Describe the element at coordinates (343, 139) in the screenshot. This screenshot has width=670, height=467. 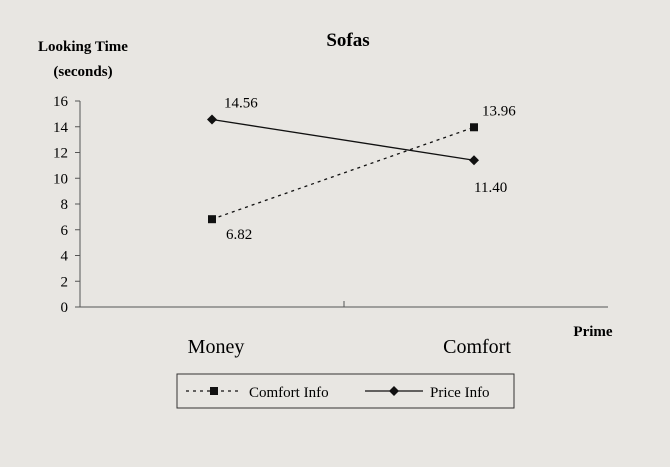
I see `series-line-price-info` at that location.